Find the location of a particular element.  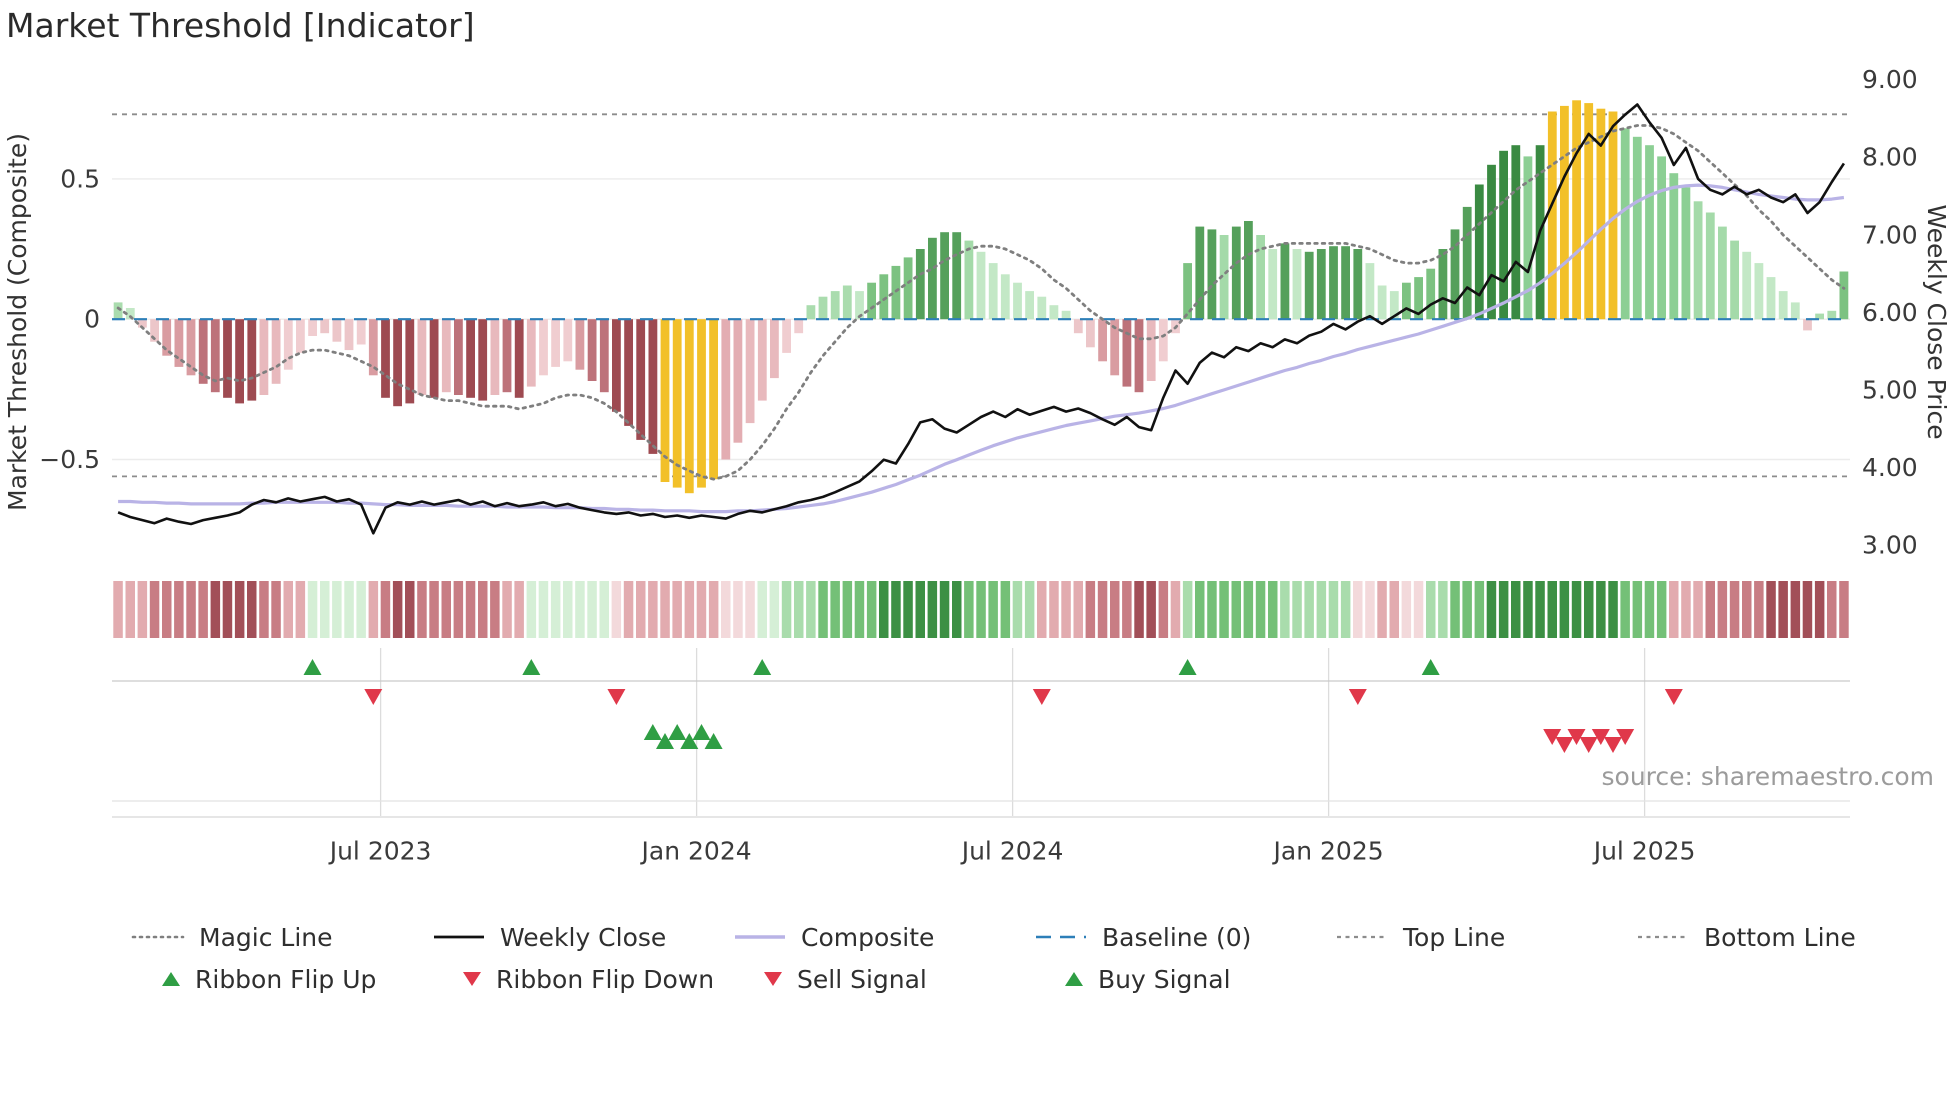

chart-title: Market Threshold [Indicator] is located at coordinates (240, 25).